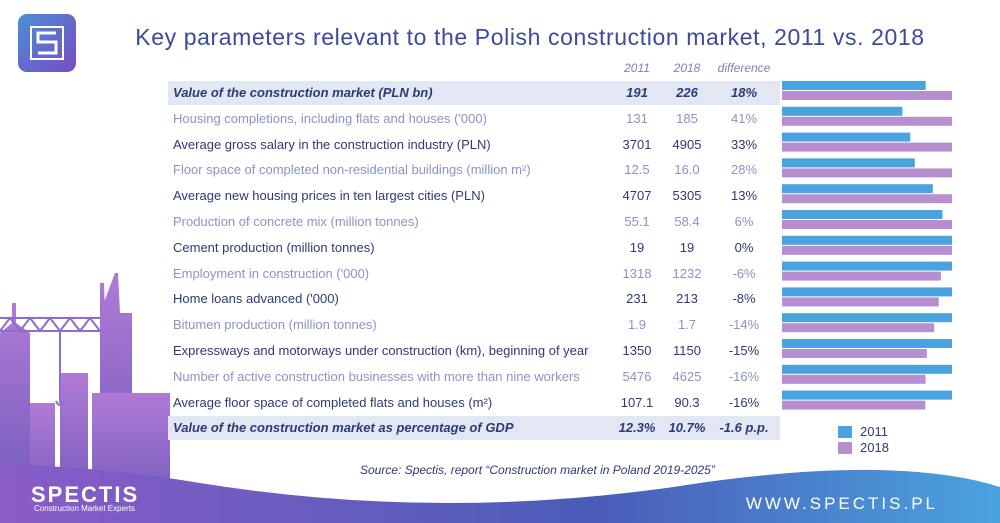 This screenshot has width=1000, height=523. I want to click on cell-2018: 90.3, so click(687, 402).